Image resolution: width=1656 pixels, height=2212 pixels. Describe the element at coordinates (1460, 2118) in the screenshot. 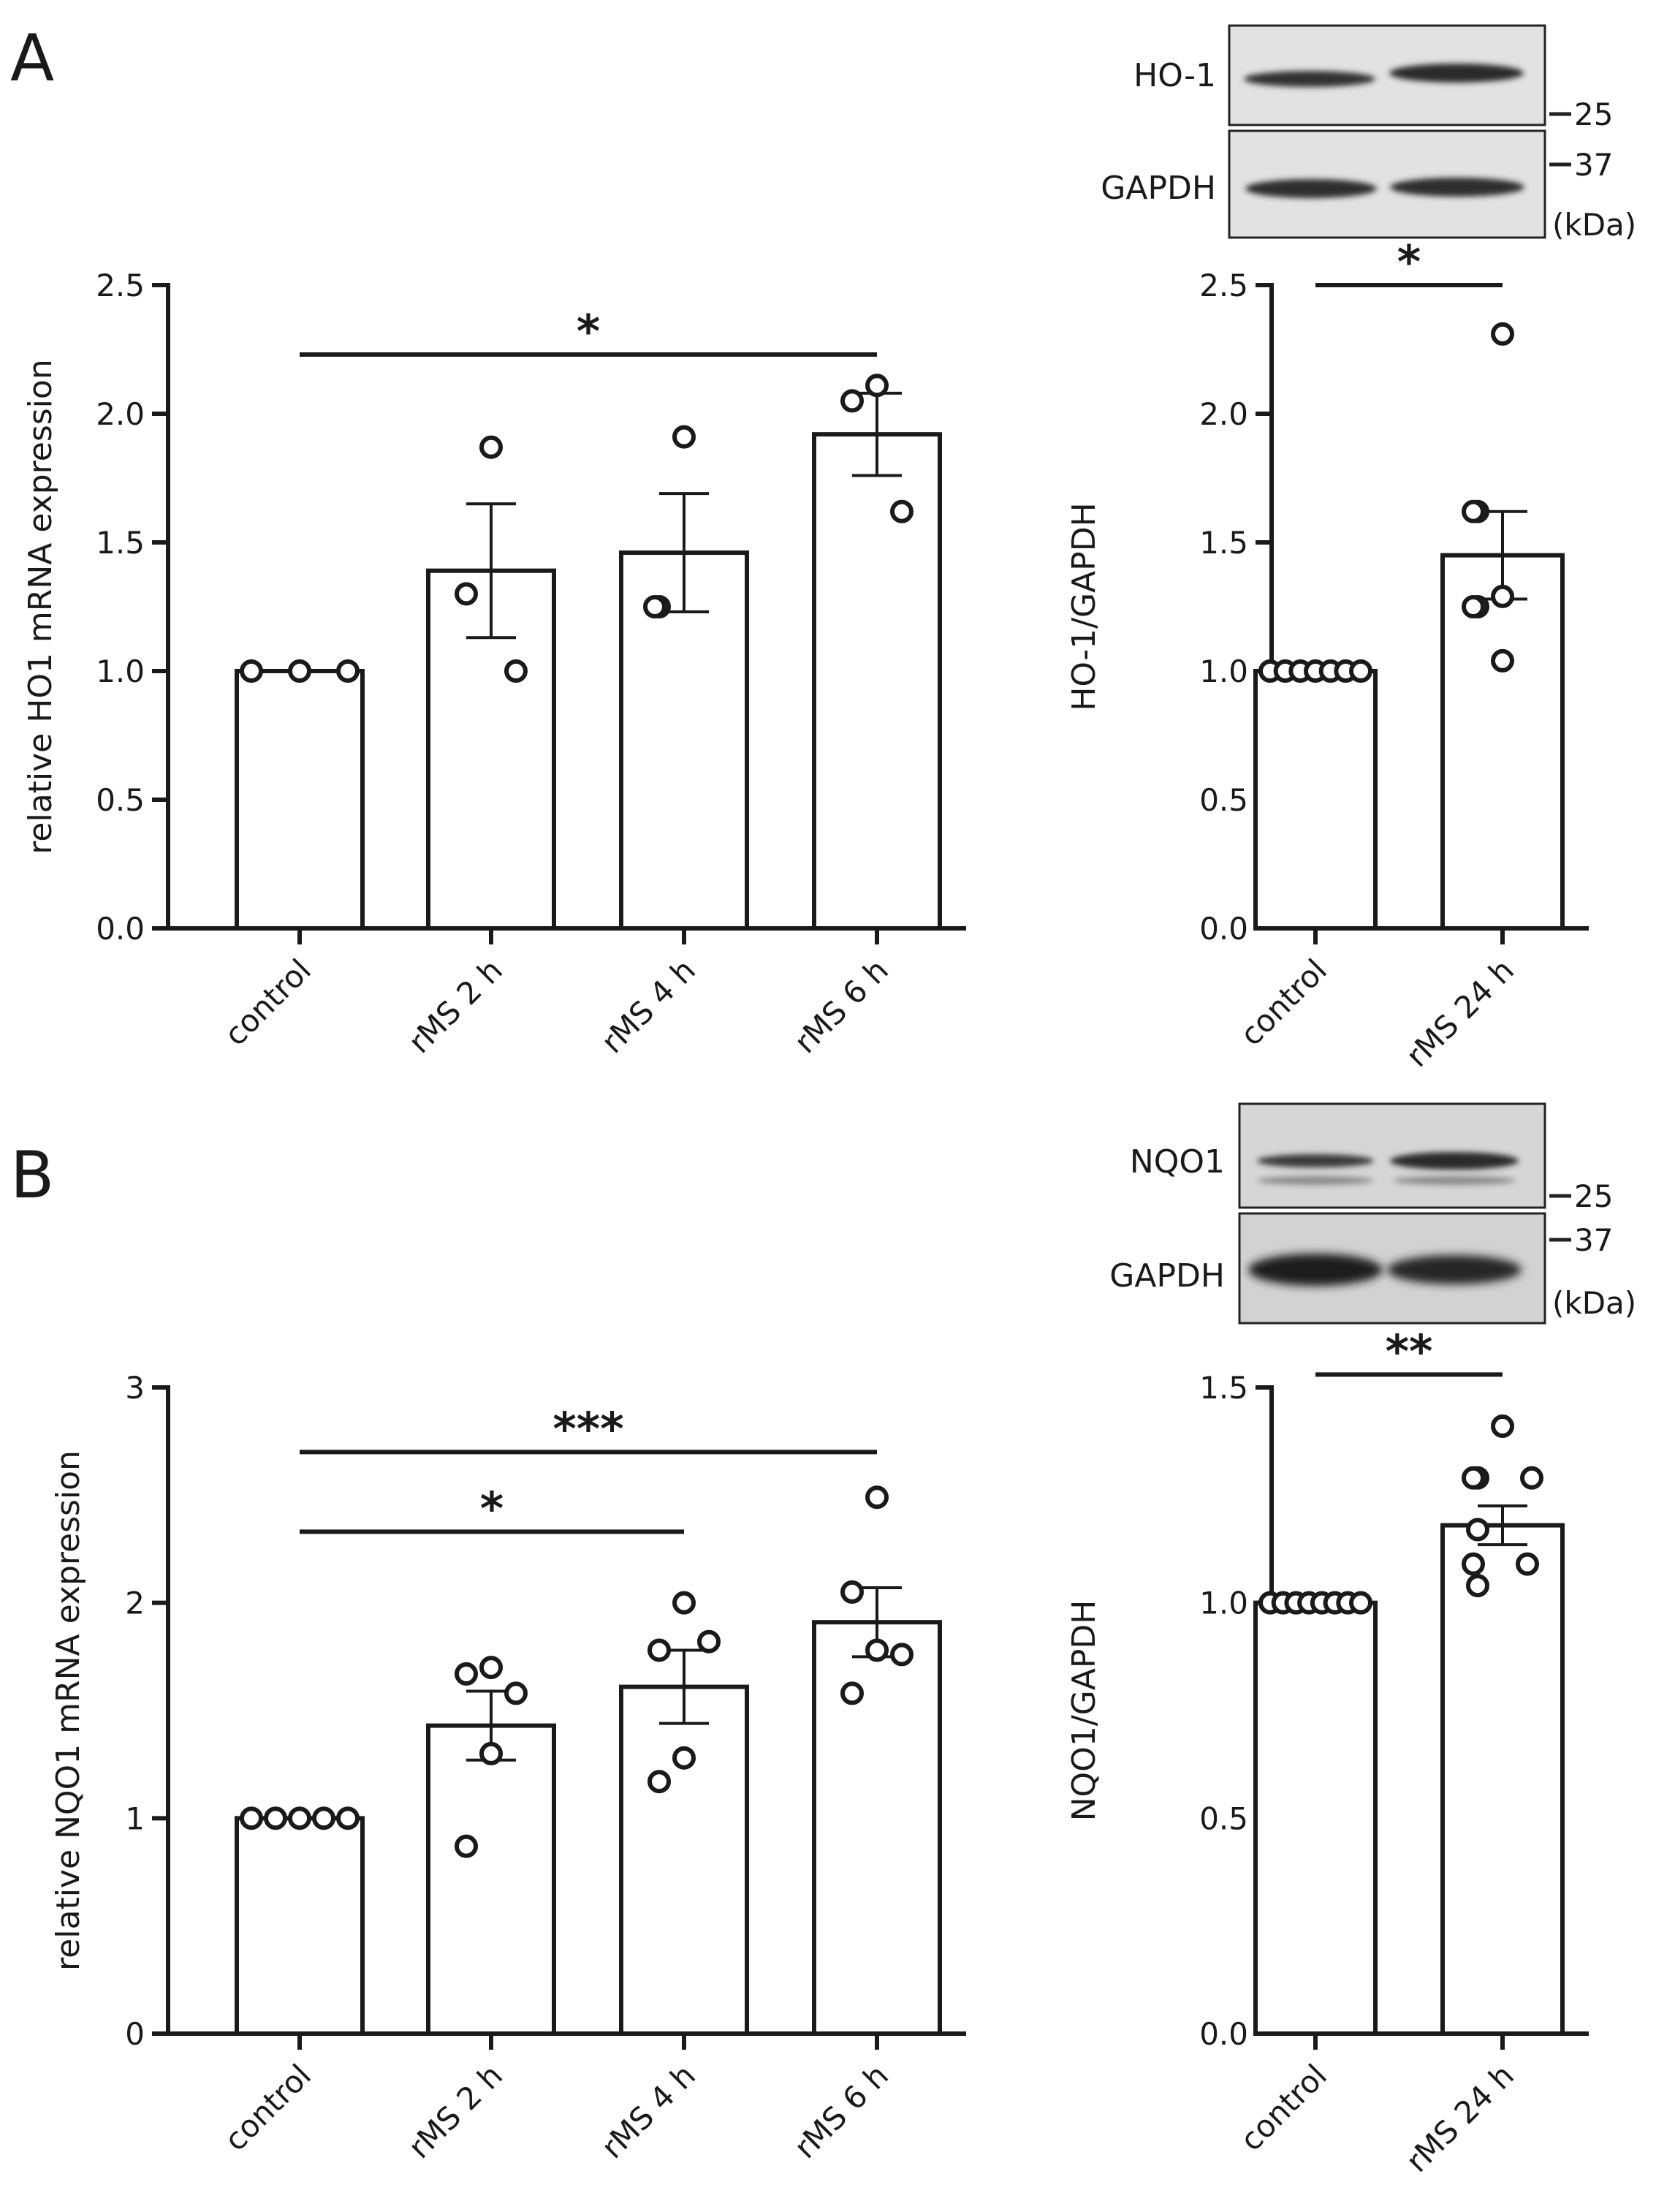

I see `x-tick-label: rMS 24 h` at that location.